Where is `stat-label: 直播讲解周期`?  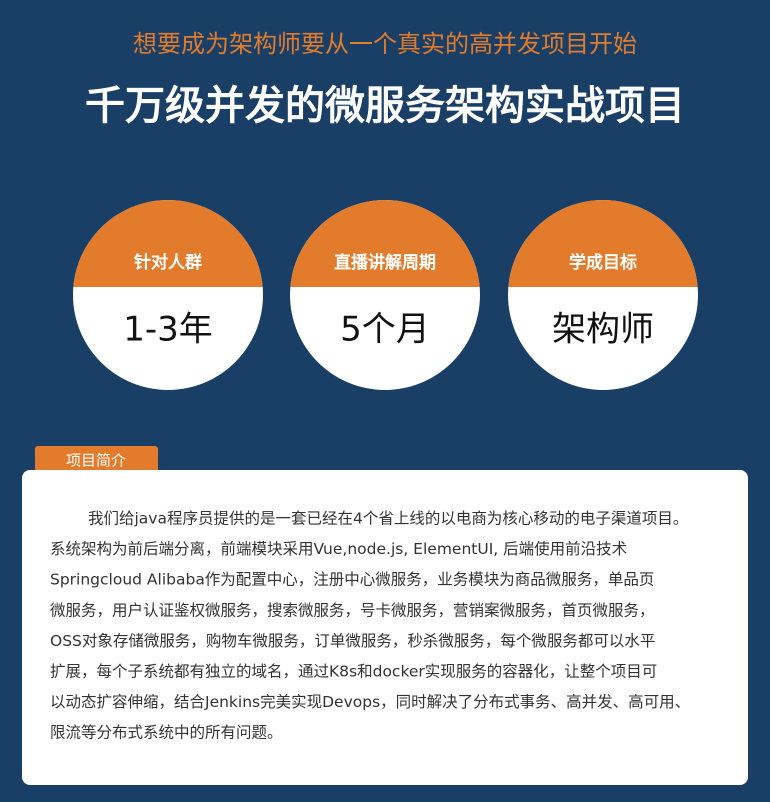
stat-label: 直播讲解周期 is located at coordinates (385, 262).